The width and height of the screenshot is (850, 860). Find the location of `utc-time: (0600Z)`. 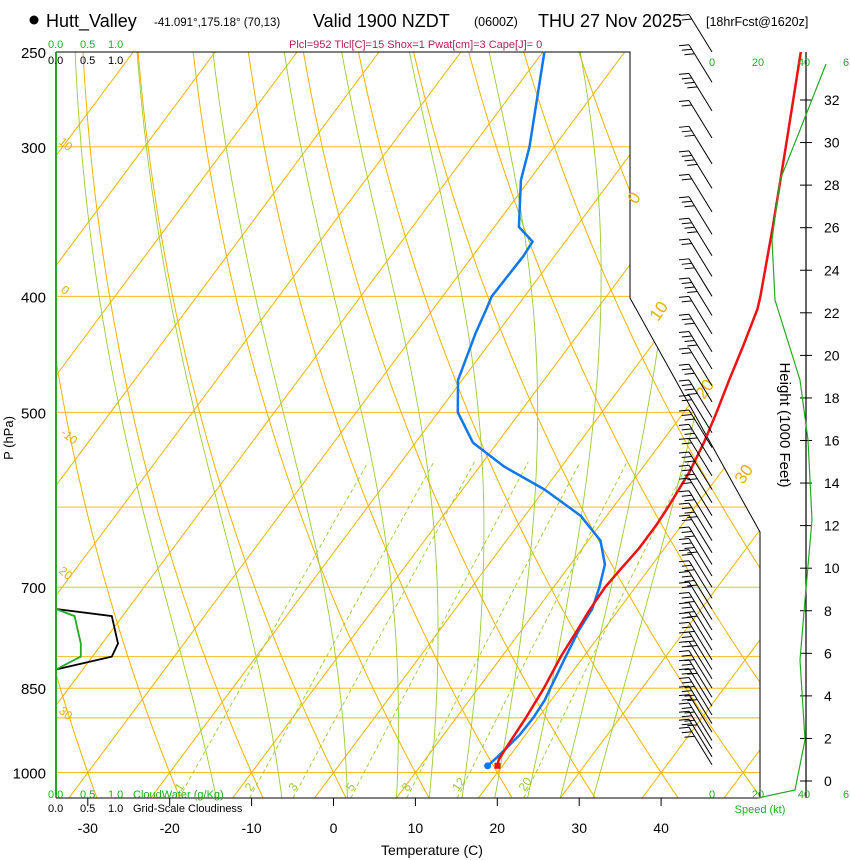

utc-time: (0600Z) is located at coordinates (496, 22).